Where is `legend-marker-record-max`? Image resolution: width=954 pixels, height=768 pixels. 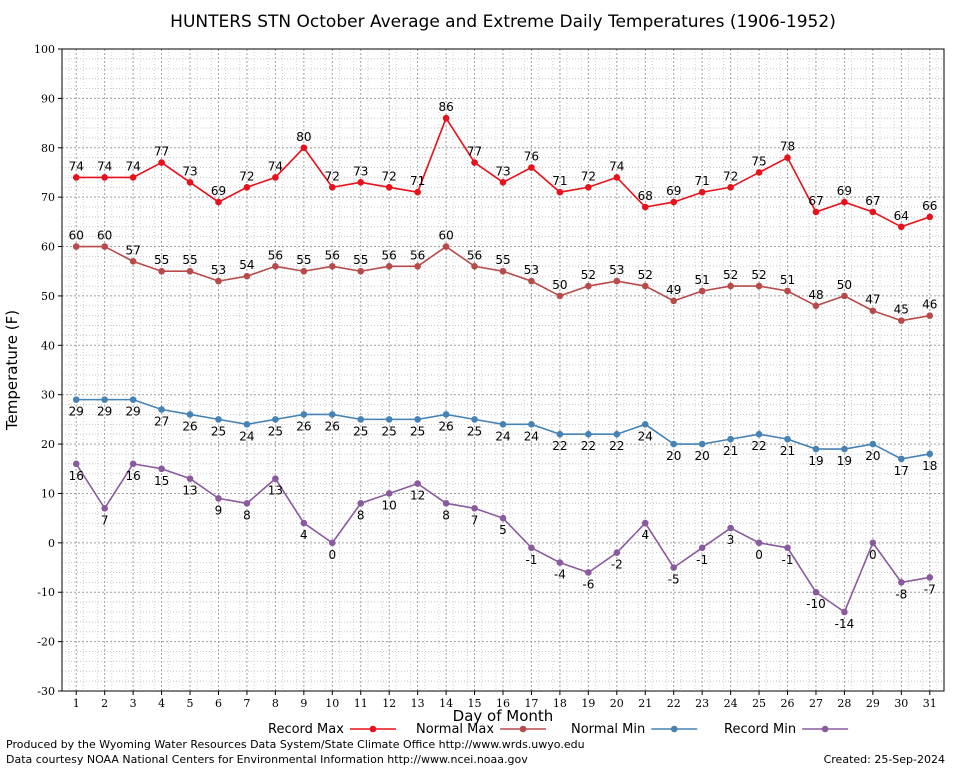 legend-marker-record-max is located at coordinates (373, 729).